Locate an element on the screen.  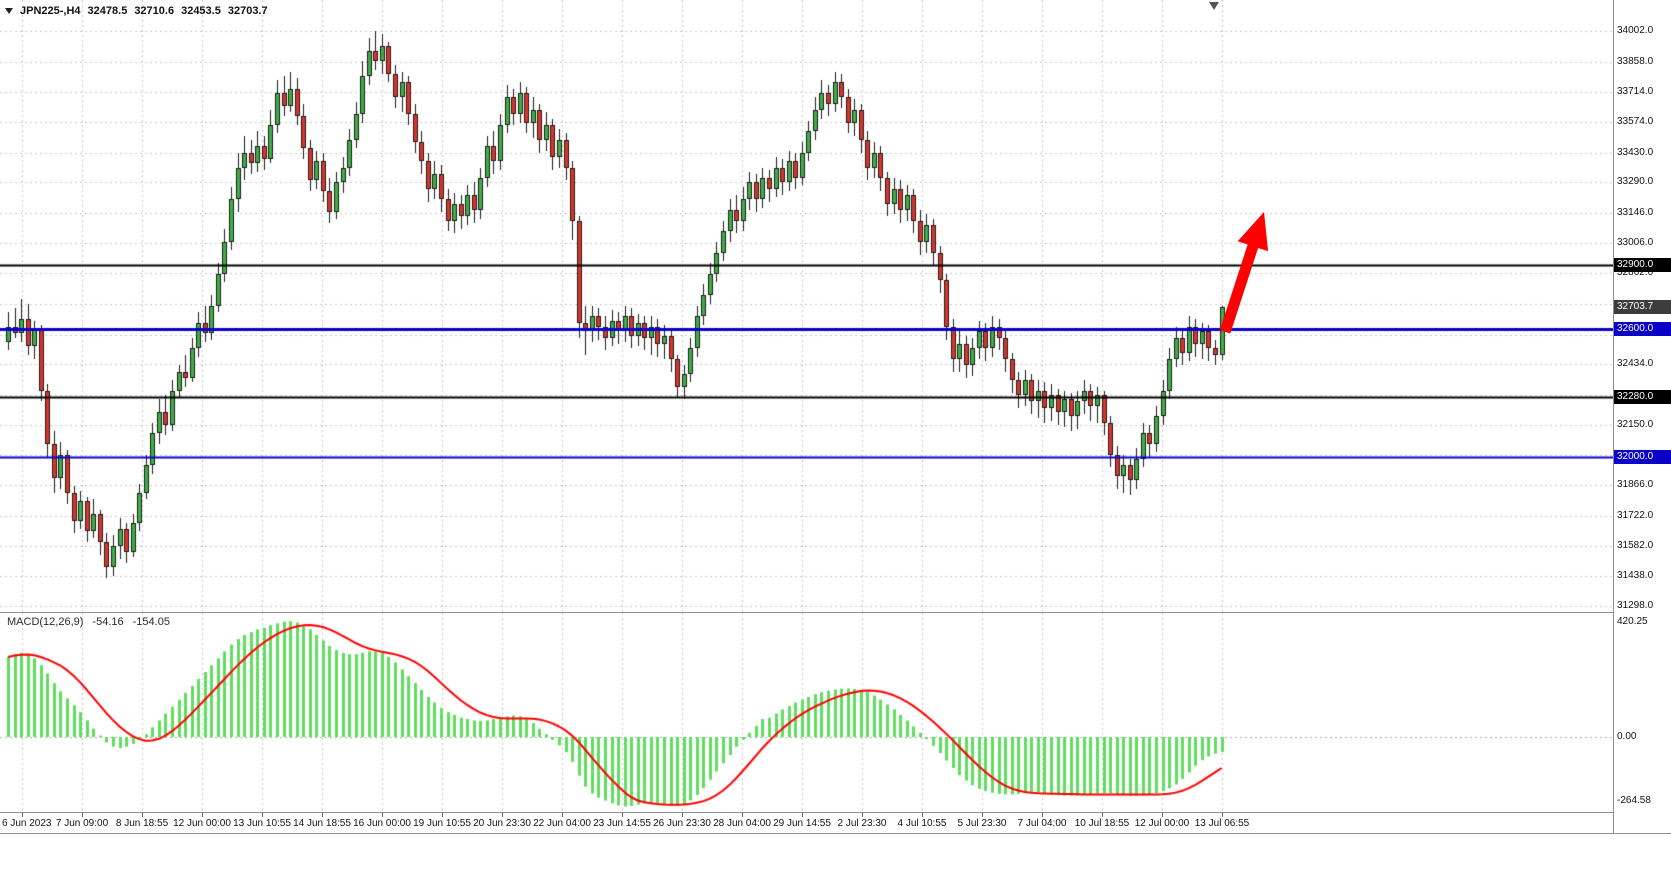
price-tick-label: 32862.0 is located at coordinates (1635, 273).